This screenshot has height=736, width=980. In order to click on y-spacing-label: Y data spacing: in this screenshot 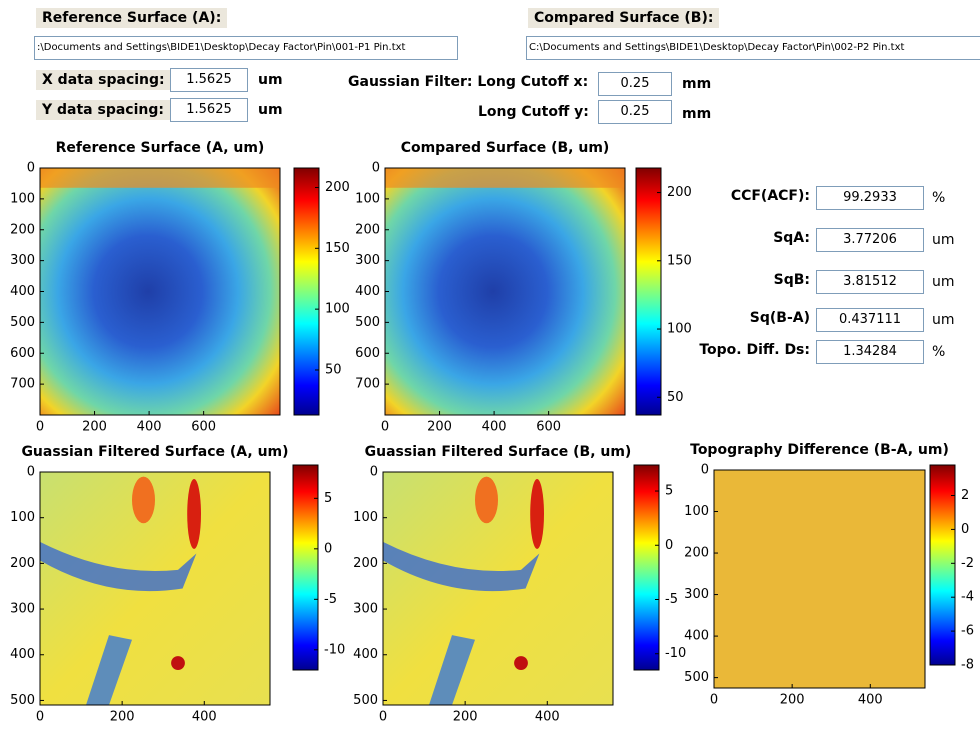, I will do `click(103, 110)`.